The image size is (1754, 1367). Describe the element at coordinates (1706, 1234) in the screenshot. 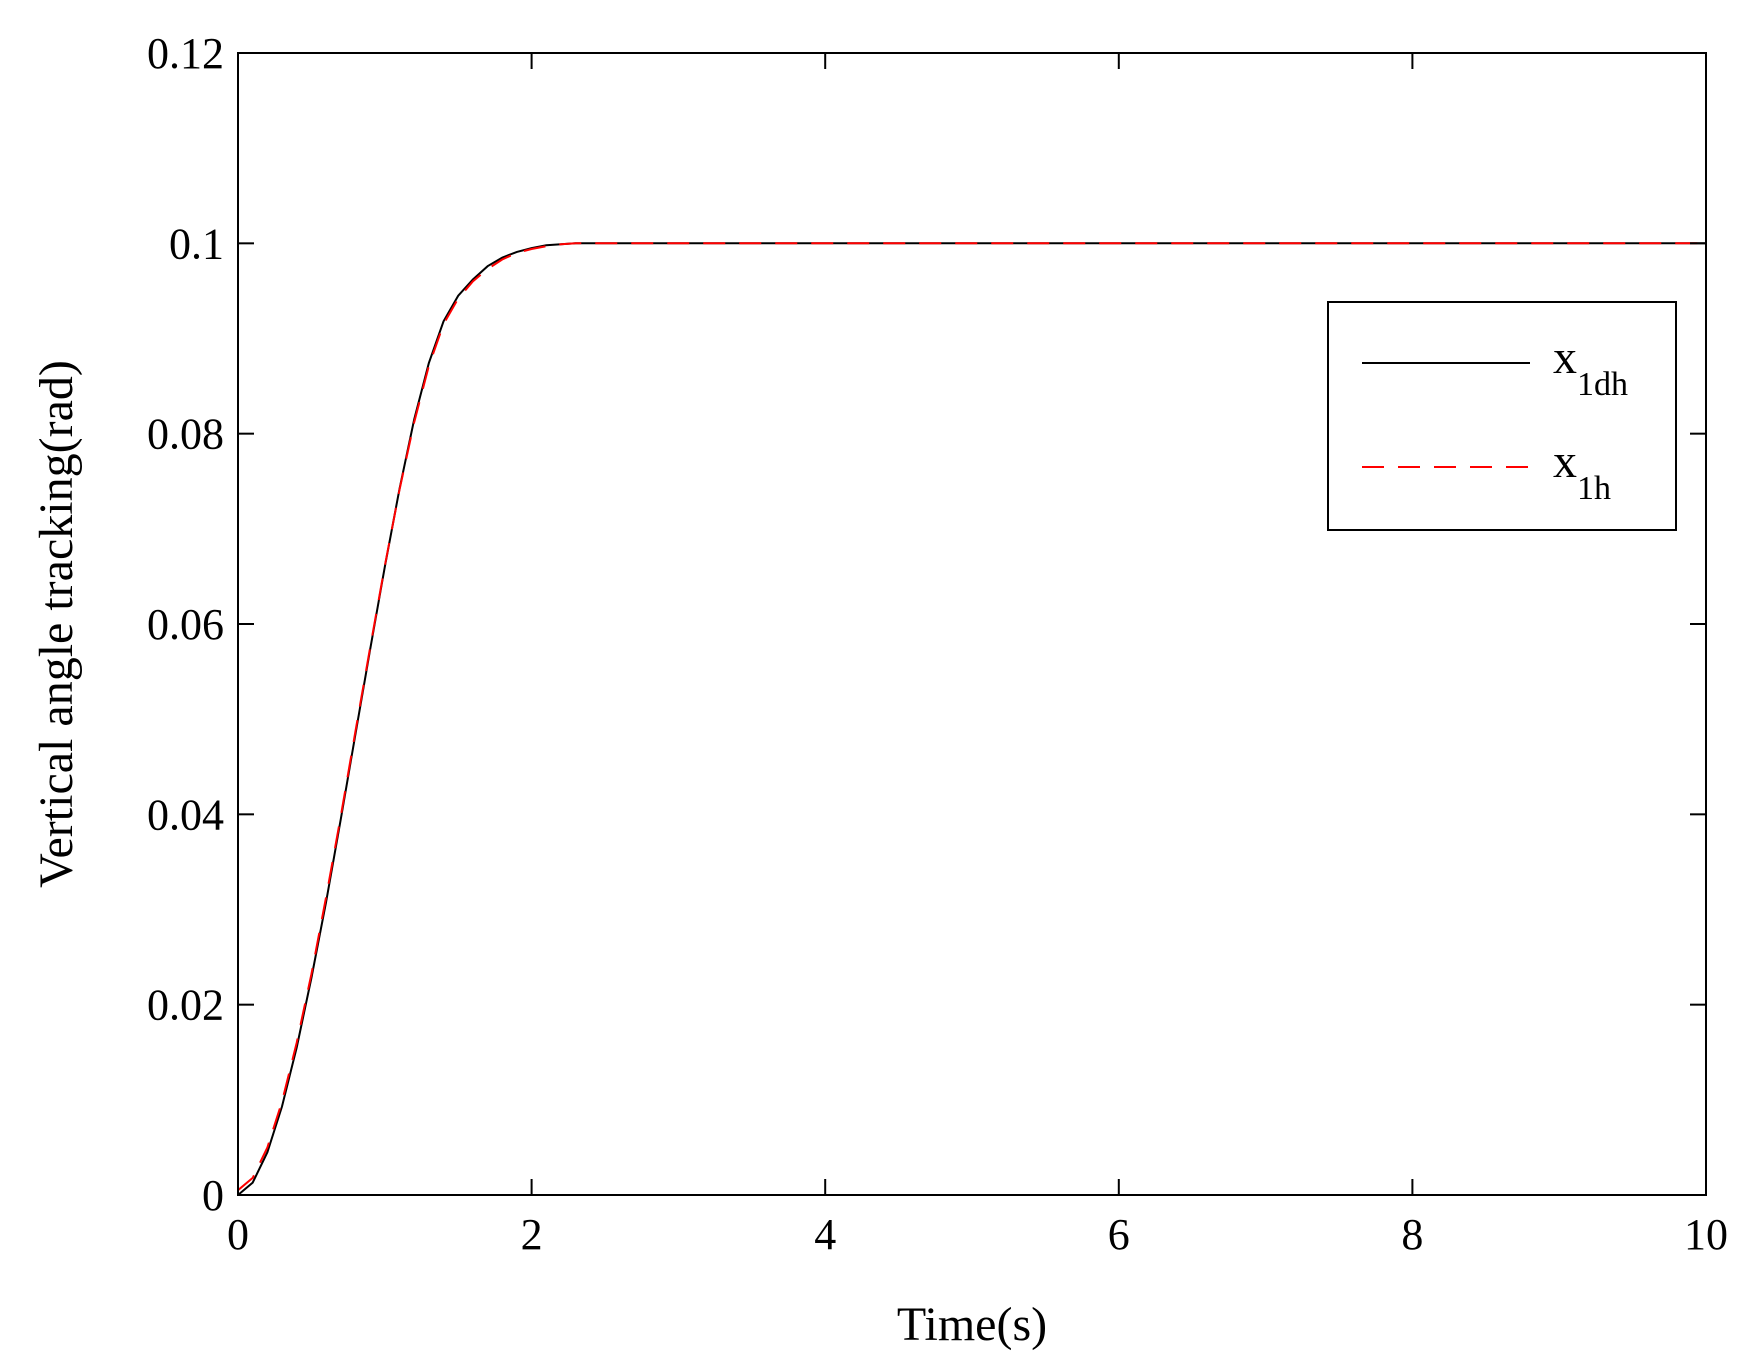

I see `x-tick-label: 10` at that location.